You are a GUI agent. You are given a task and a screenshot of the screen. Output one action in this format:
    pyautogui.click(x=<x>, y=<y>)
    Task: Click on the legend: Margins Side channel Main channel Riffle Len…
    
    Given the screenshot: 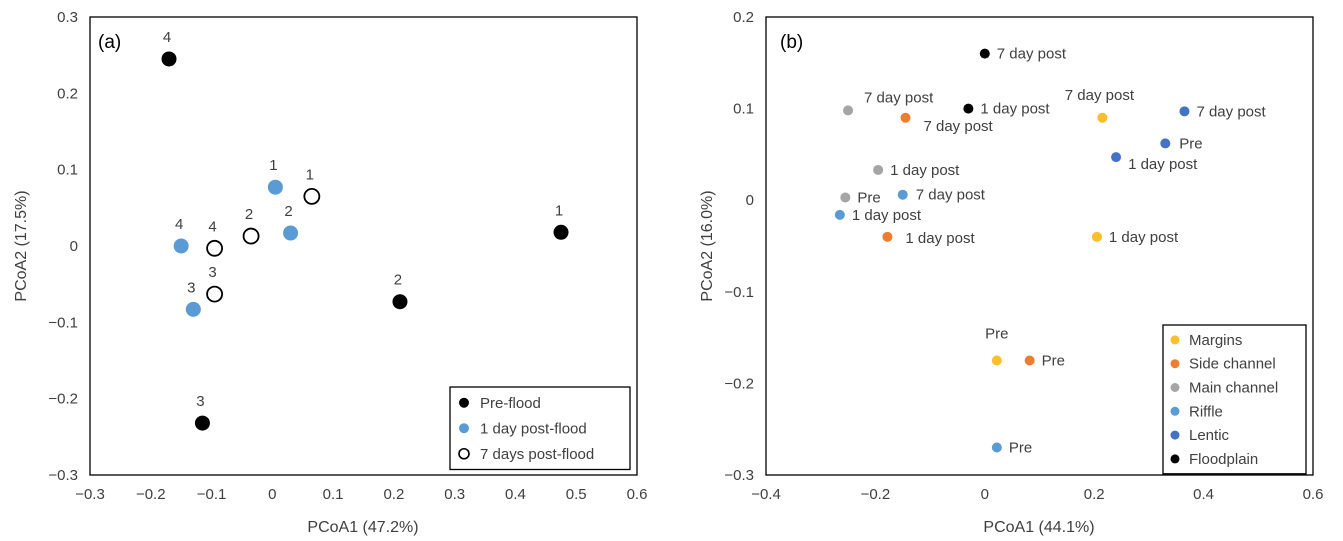 What is the action you would take?
    pyautogui.click(x=1234, y=399)
    